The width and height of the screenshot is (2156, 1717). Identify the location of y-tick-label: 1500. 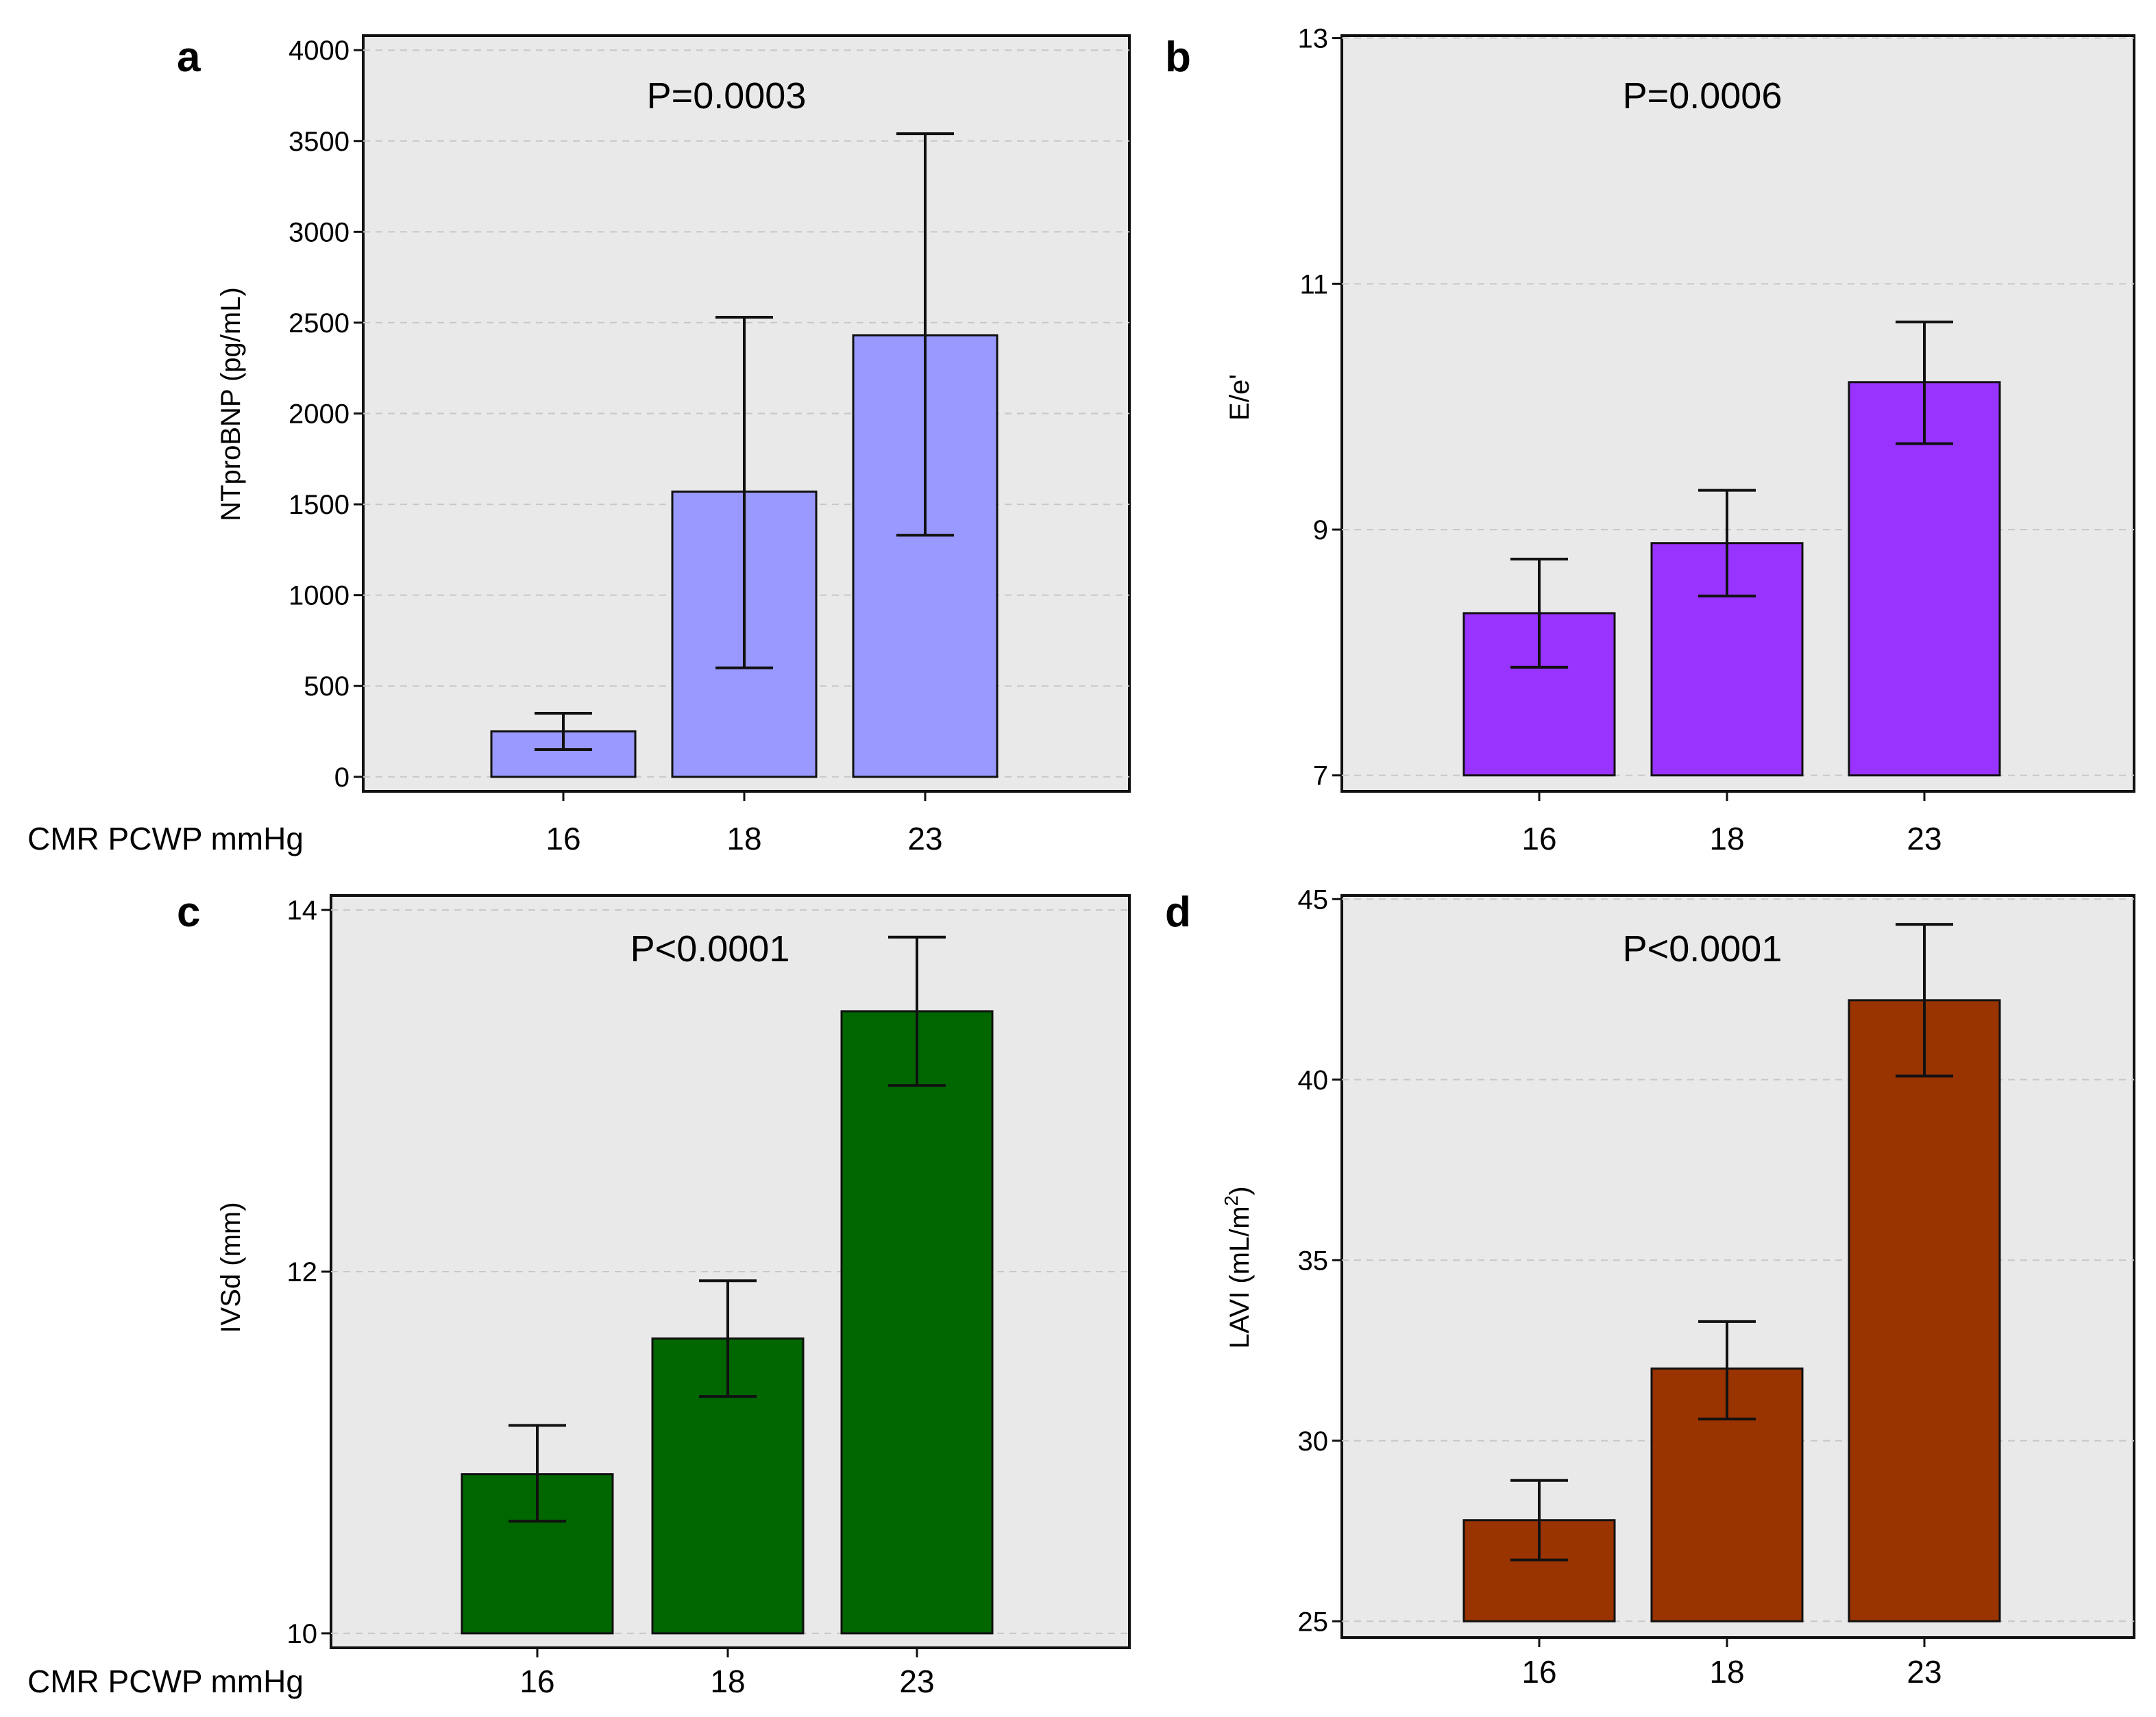
(319, 505).